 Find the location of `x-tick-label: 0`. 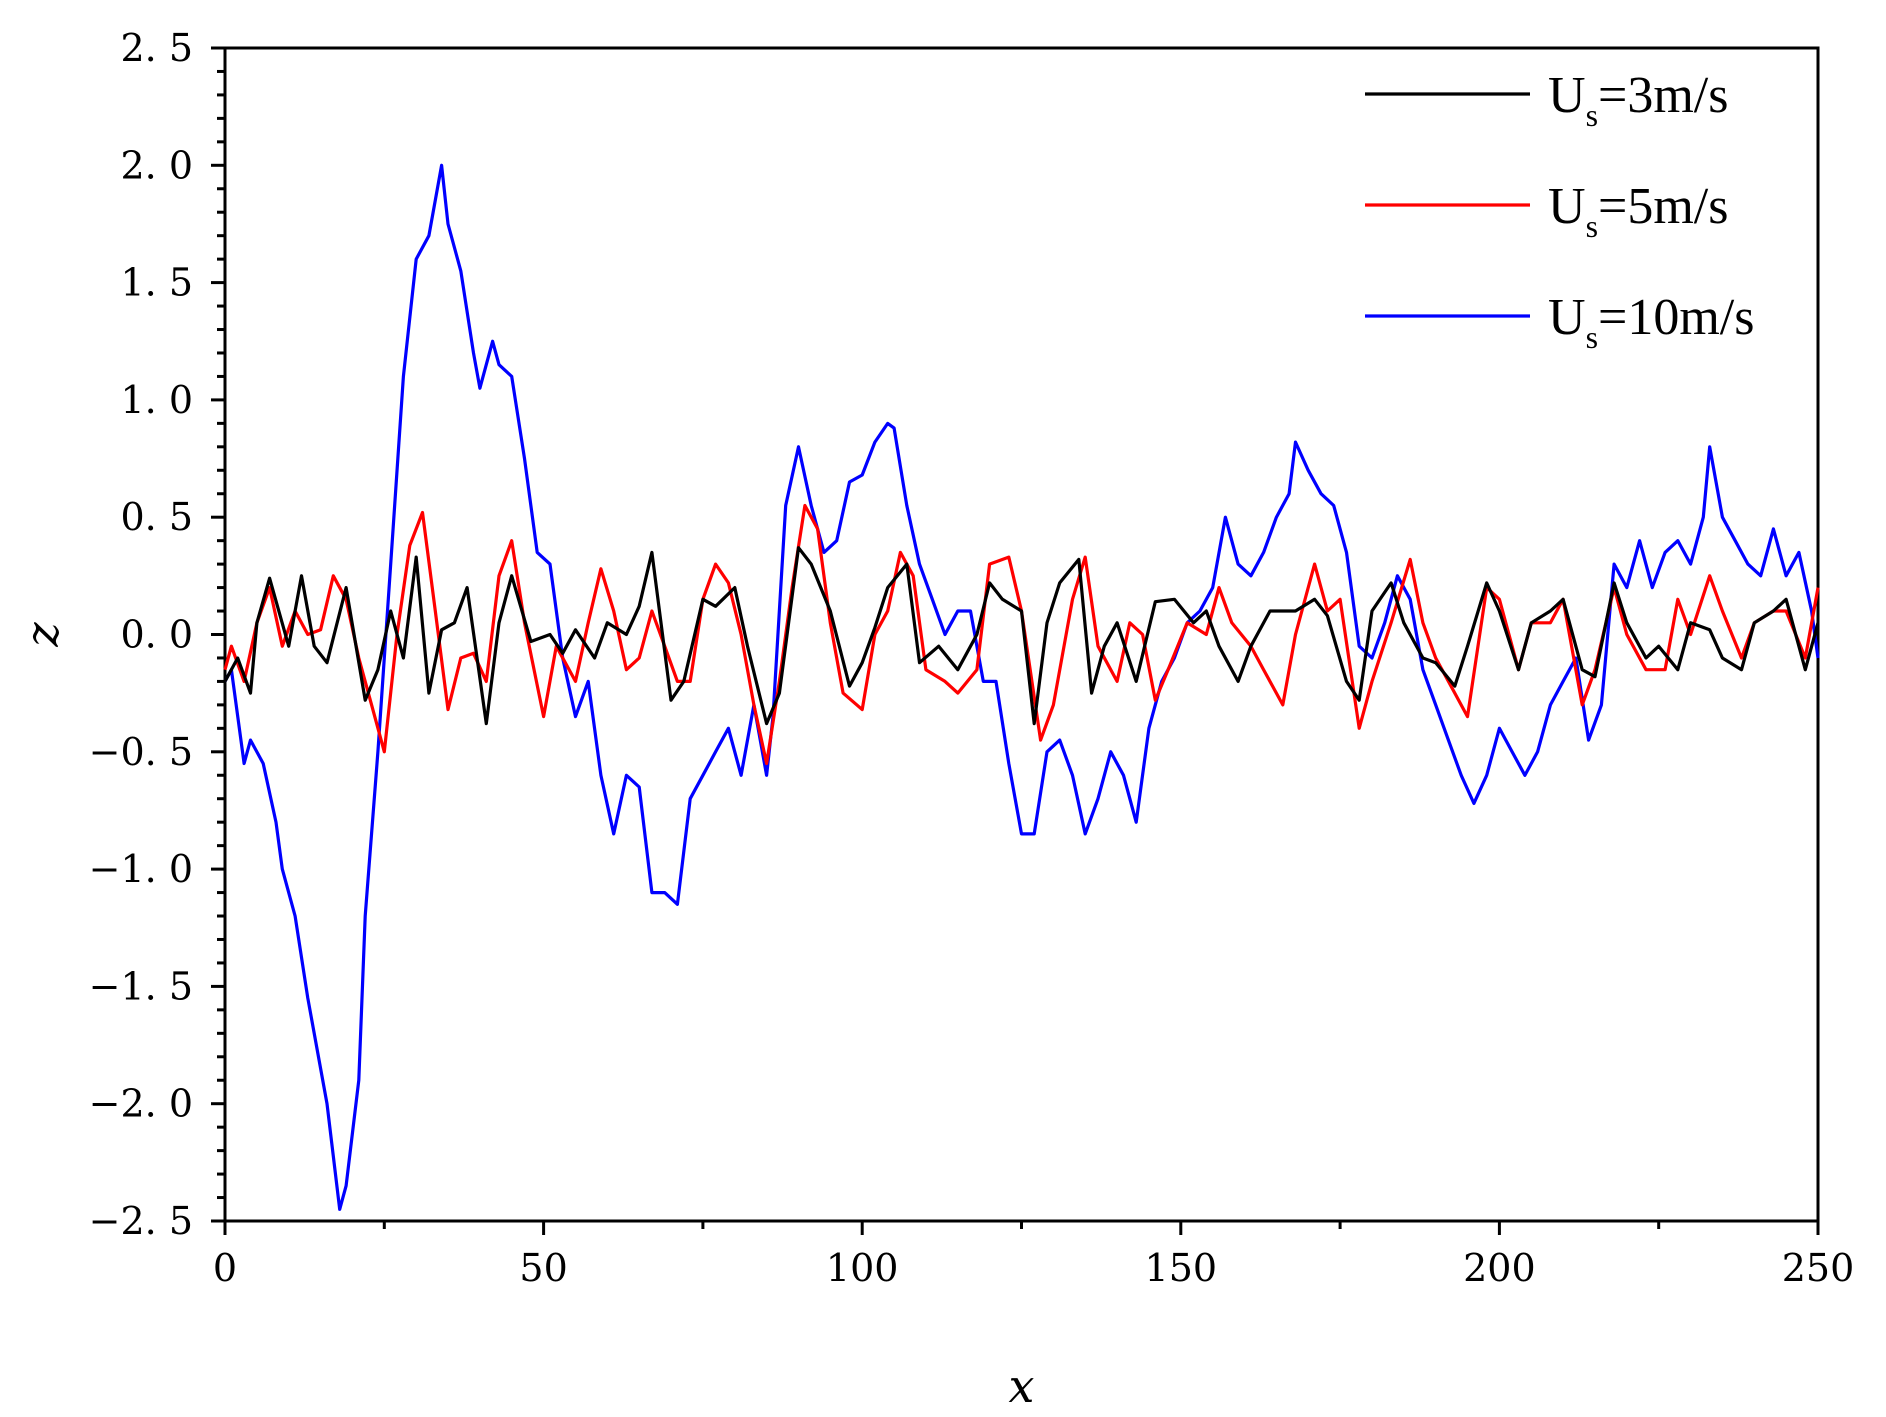

x-tick-label: 0 is located at coordinates (225, 1268).